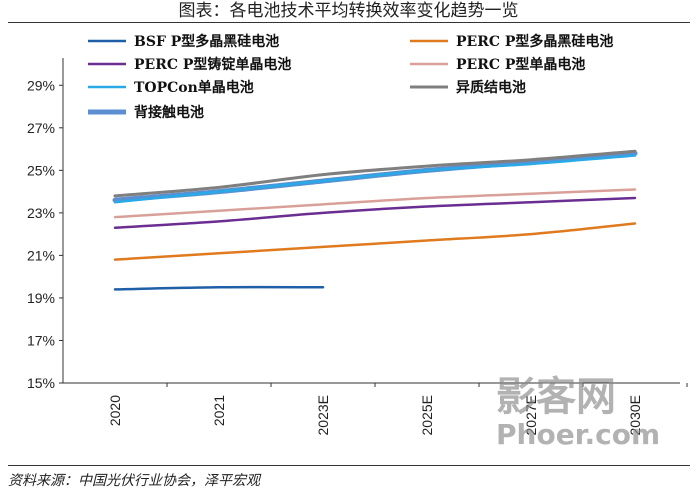 This screenshot has width=697, height=491. Describe the element at coordinates (534, 41) in the screenshot. I see `legend-label: PERC P型多晶黑硅电池` at that location.